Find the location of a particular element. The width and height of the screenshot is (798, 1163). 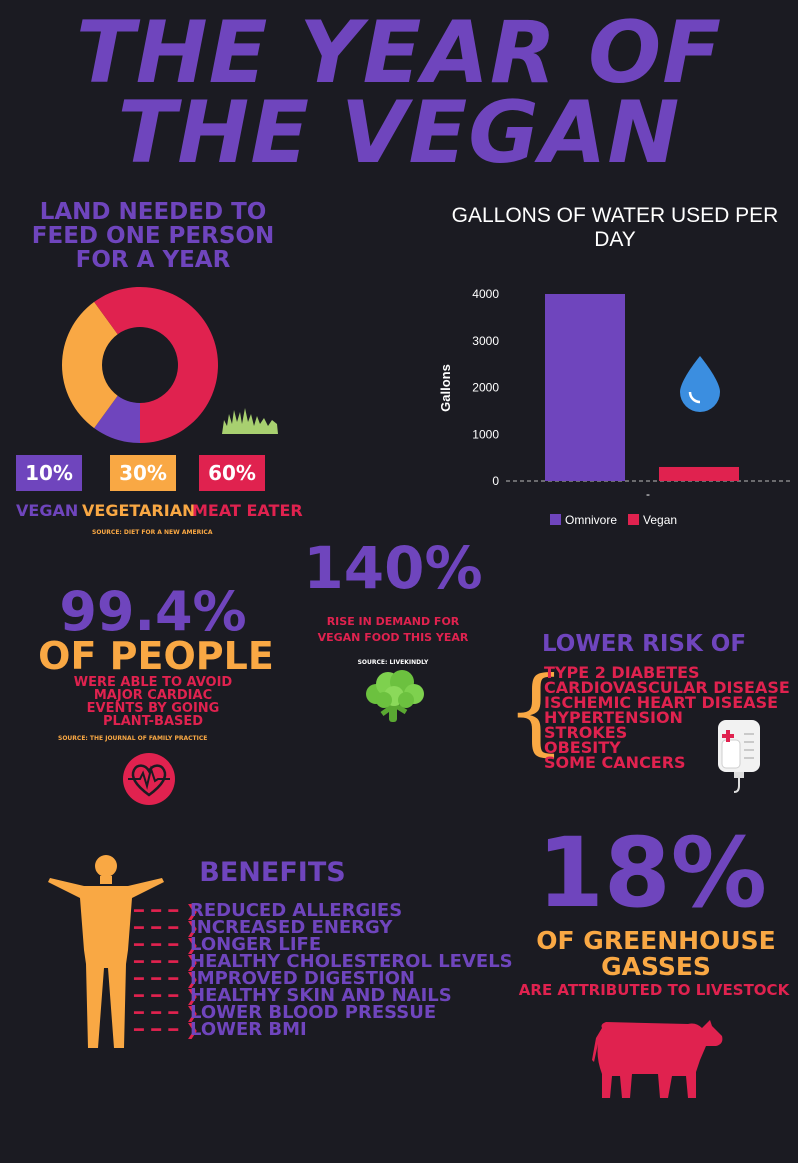

greenhouse-big-number: 18% is located at coordinates (652, 873).